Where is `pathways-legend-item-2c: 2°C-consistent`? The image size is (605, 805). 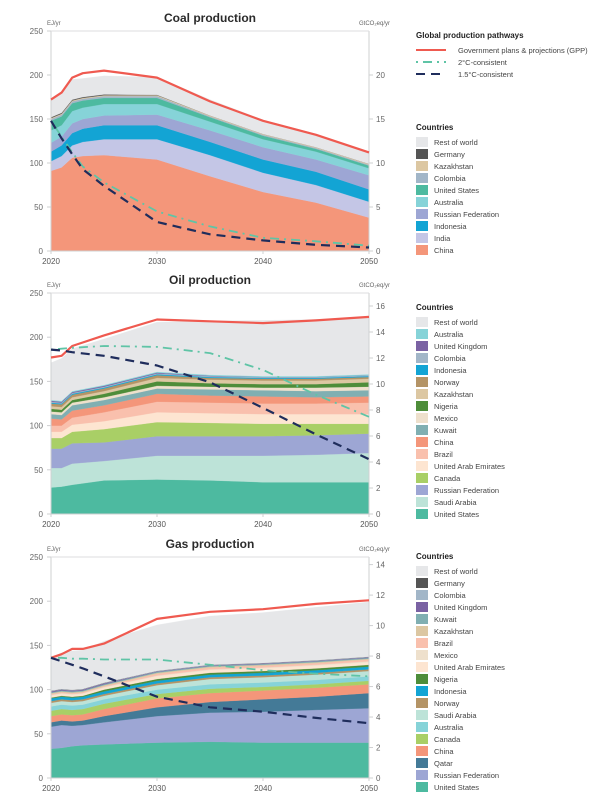 pathways-legend-item-2c: 2°C-consistent is located at coordinates (502, 62).